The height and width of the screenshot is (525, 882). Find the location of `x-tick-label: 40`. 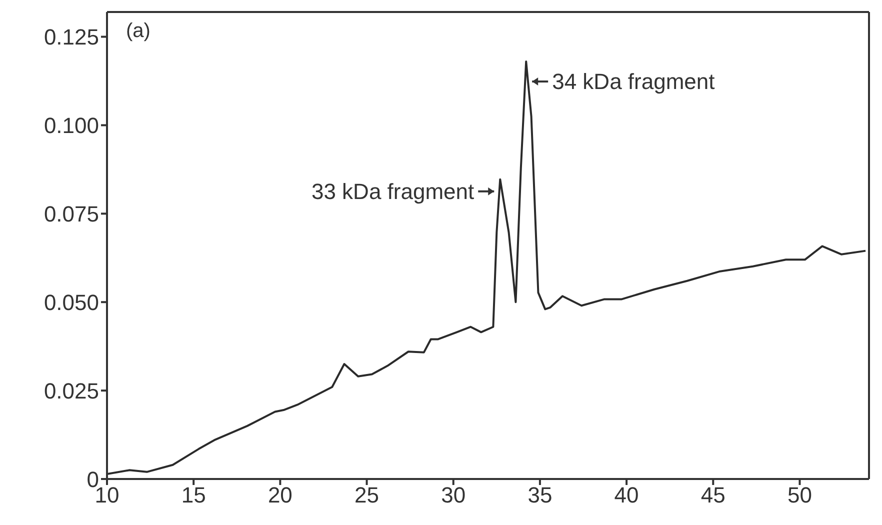

x-tick-label: 40 is located at coordinates (626, 495).